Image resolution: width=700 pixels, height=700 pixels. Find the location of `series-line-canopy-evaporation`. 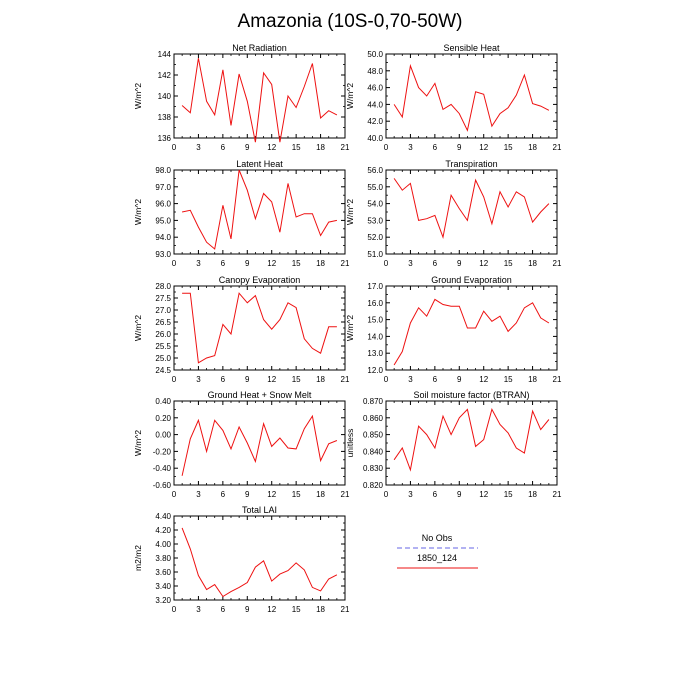

series-line-canopy-evaporation is located at coordinates (259, 328).